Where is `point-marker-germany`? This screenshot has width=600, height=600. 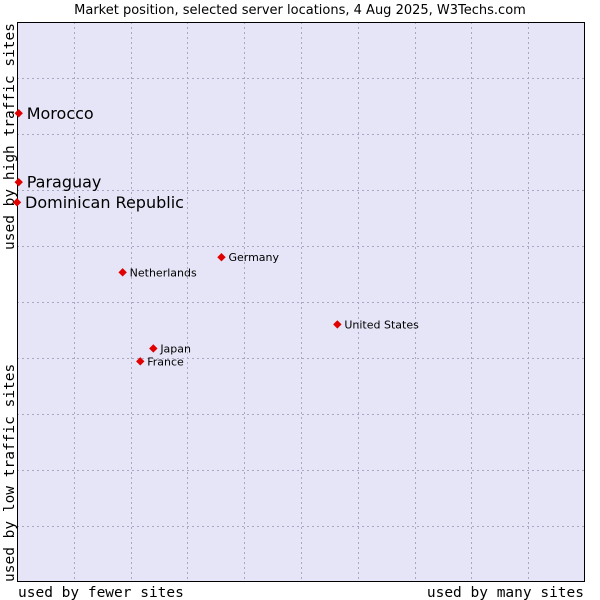
point-marker-germany is located at coordinates (221, 257).